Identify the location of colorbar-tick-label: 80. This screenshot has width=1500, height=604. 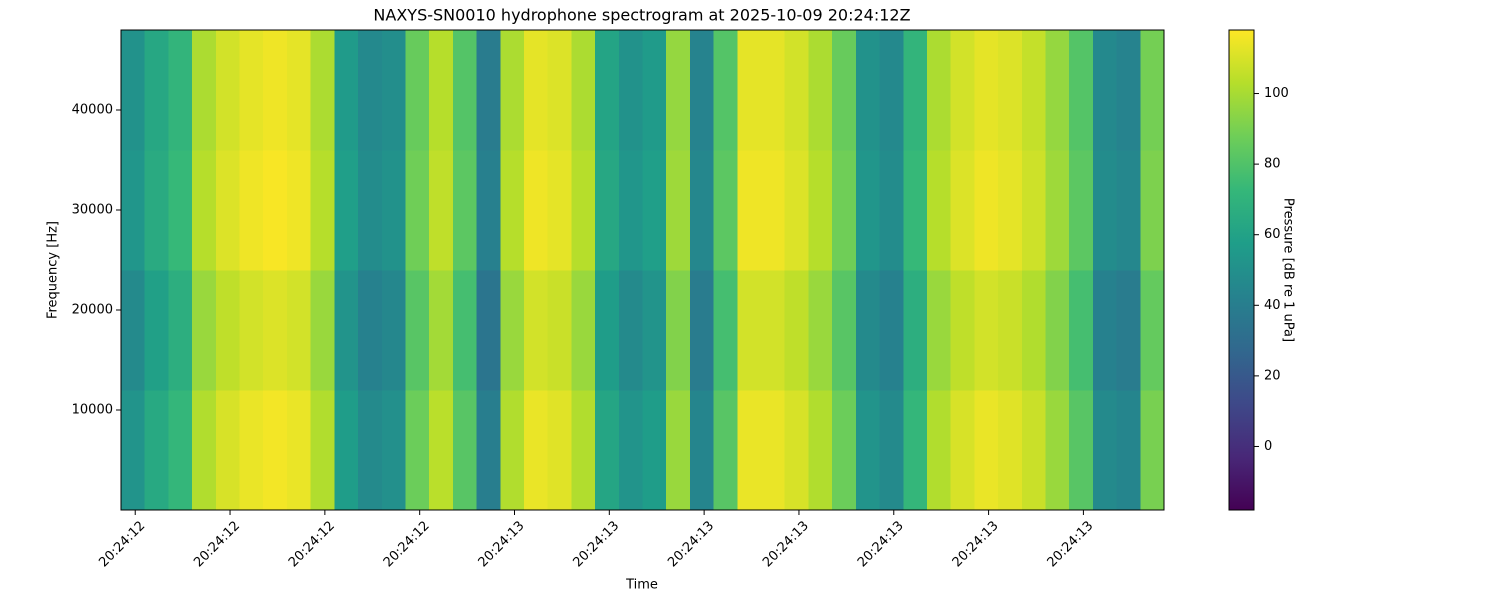
(1272, 164).